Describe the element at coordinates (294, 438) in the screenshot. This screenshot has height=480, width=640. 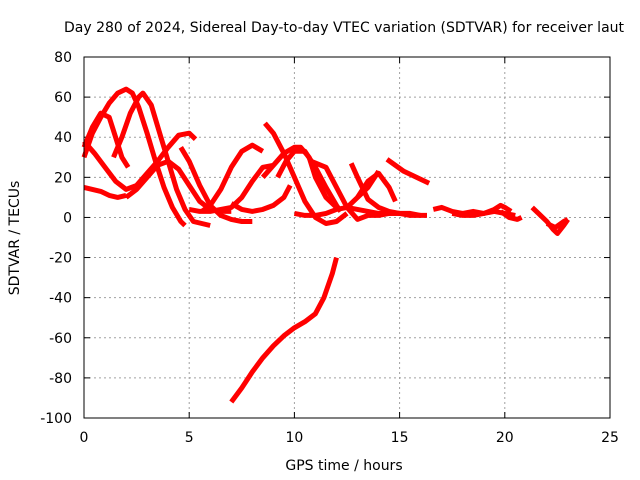
I see `x-tick-label: 10` at that location.